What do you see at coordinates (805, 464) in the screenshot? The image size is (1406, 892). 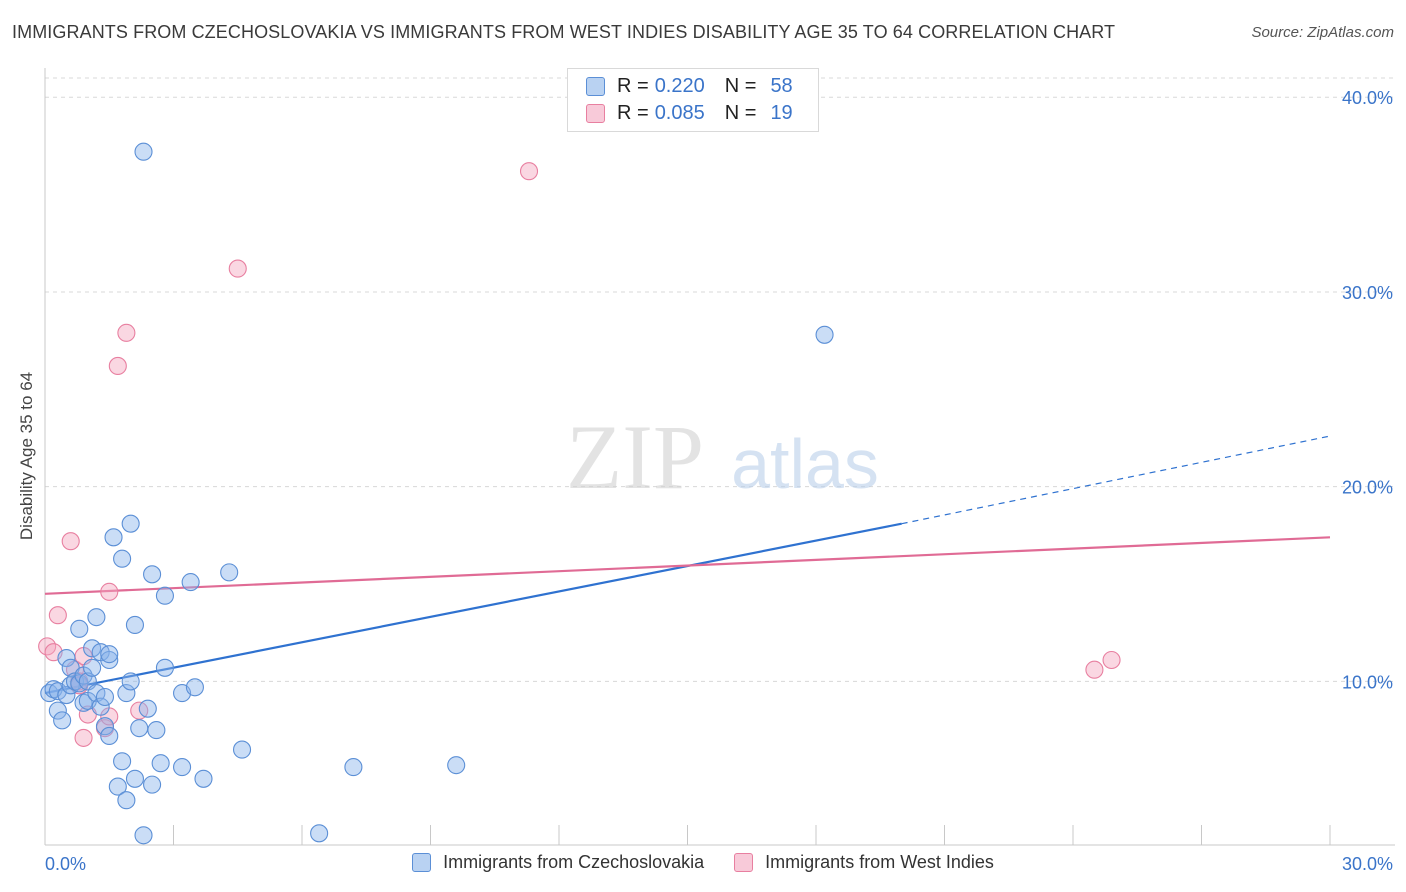 I see `watermark-atlas: atlas` at bounding box center [805, 464].